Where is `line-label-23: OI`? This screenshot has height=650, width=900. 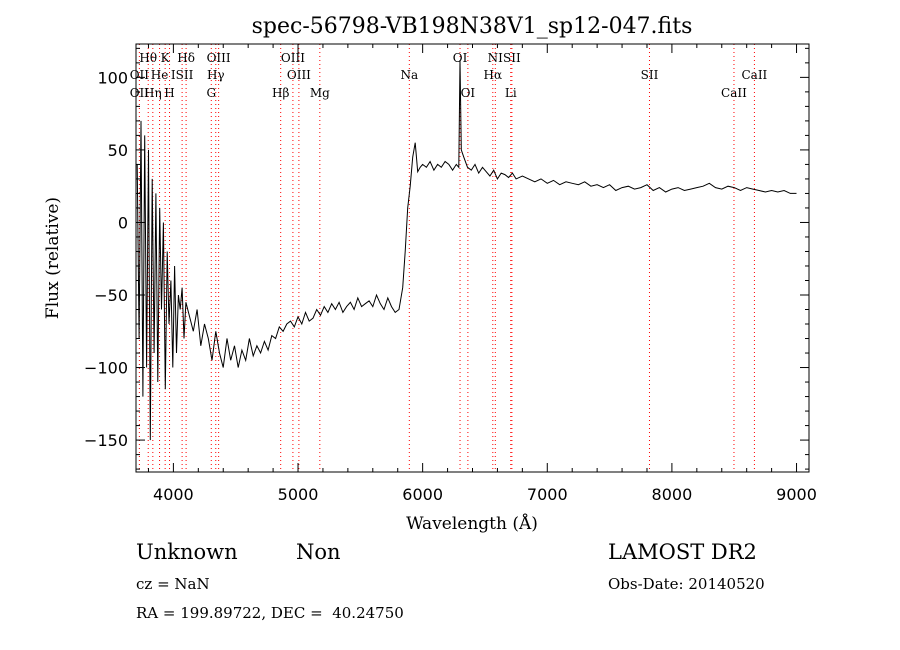 line-label-23: OI is located at coordinates (468, 93).